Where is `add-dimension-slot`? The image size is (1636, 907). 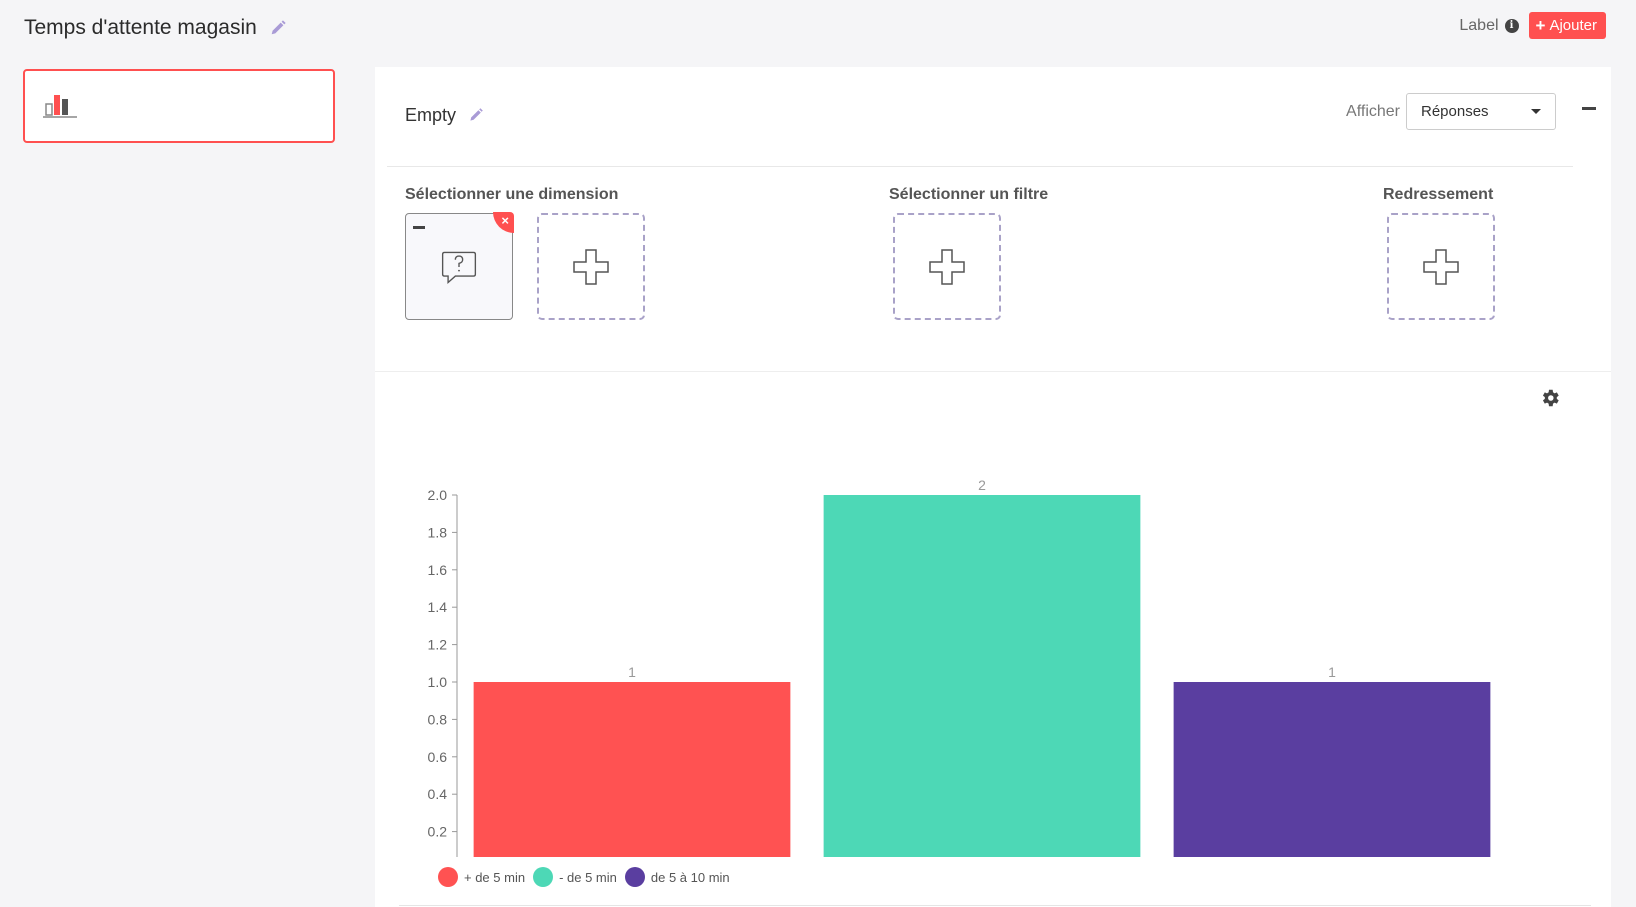
add-dimension-slot is located at coordinates (591, 266).